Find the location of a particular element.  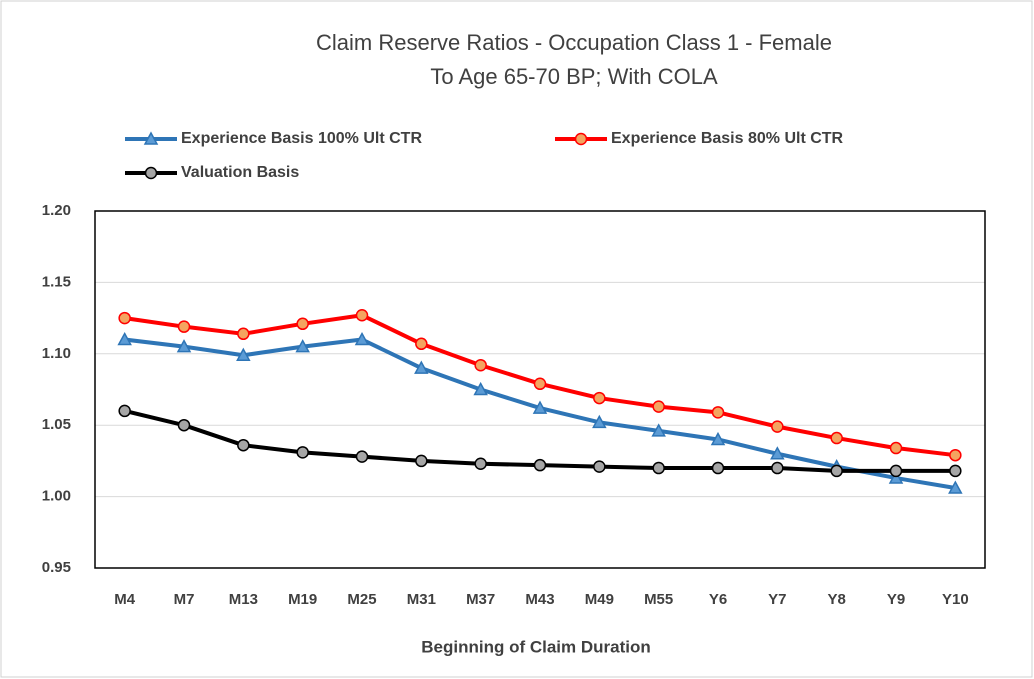

y-tick-label: 1.20 is located at coordinates (56, 210).